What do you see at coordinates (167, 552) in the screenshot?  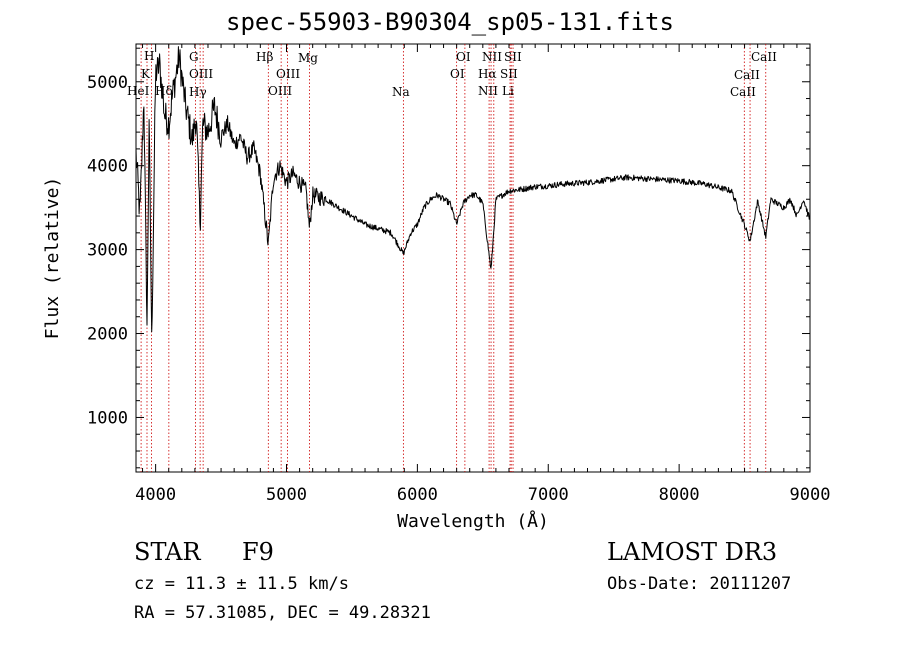 I see `object-class: STAR` at bounding box center [167, 552].